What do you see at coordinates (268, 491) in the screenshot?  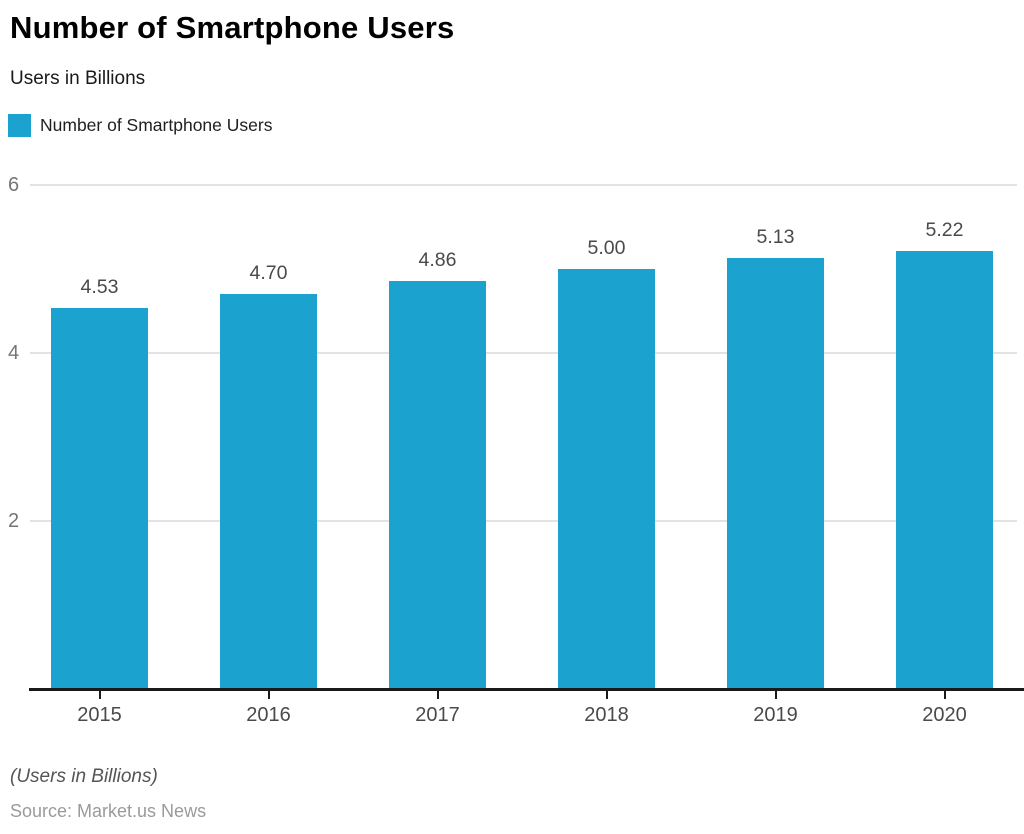 I see `bar-2016` at bounding box center [268, 491].